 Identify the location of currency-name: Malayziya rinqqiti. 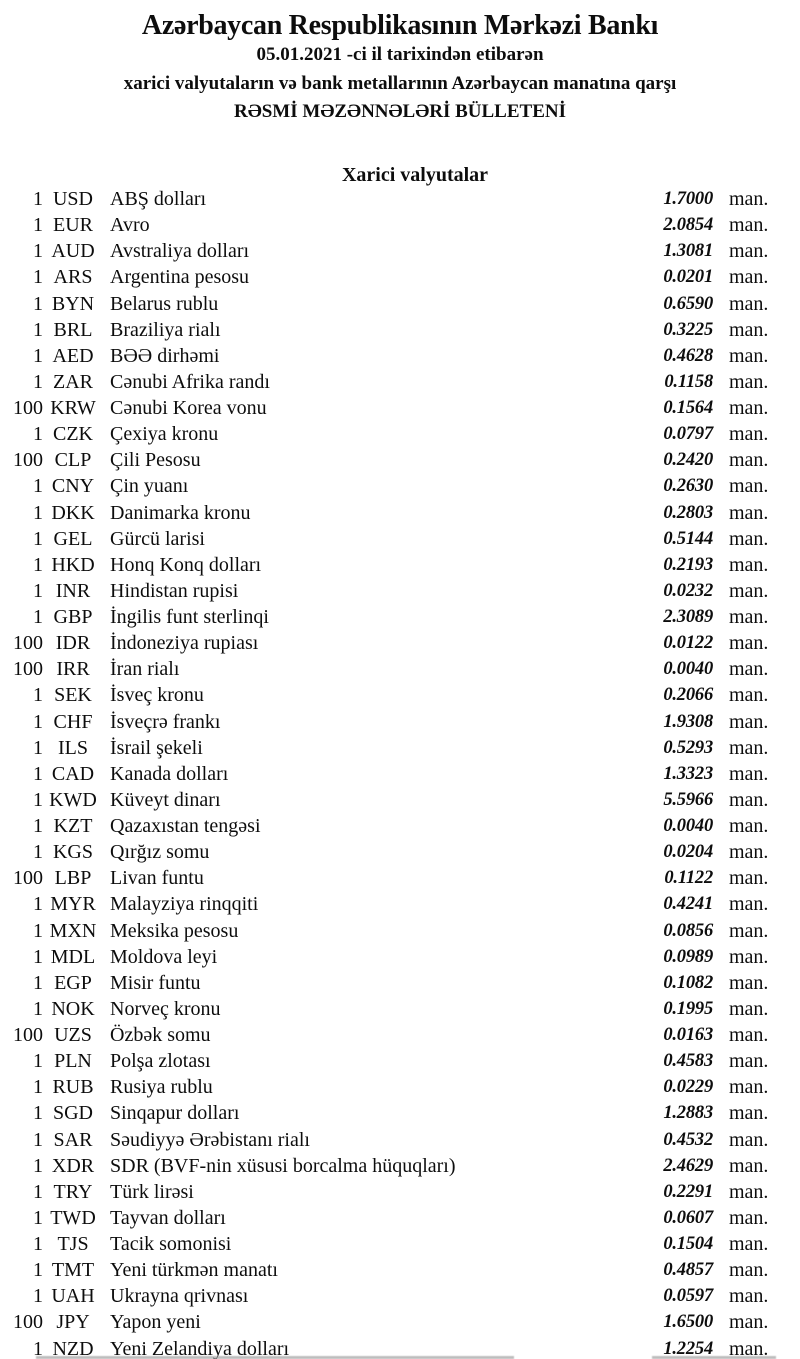
(184, 904).